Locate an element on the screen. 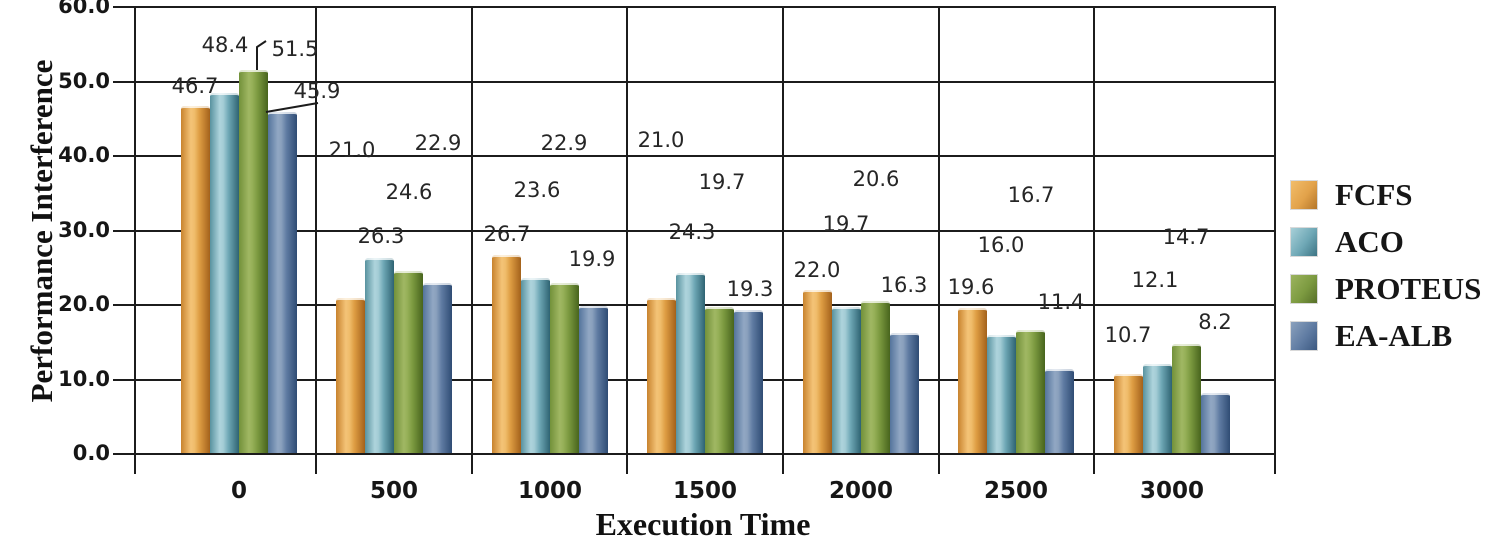 Image resolution: width=1500 pixels, height=552 pixels. legend-label: PROTEUS is located at coordinates (1408, 288).